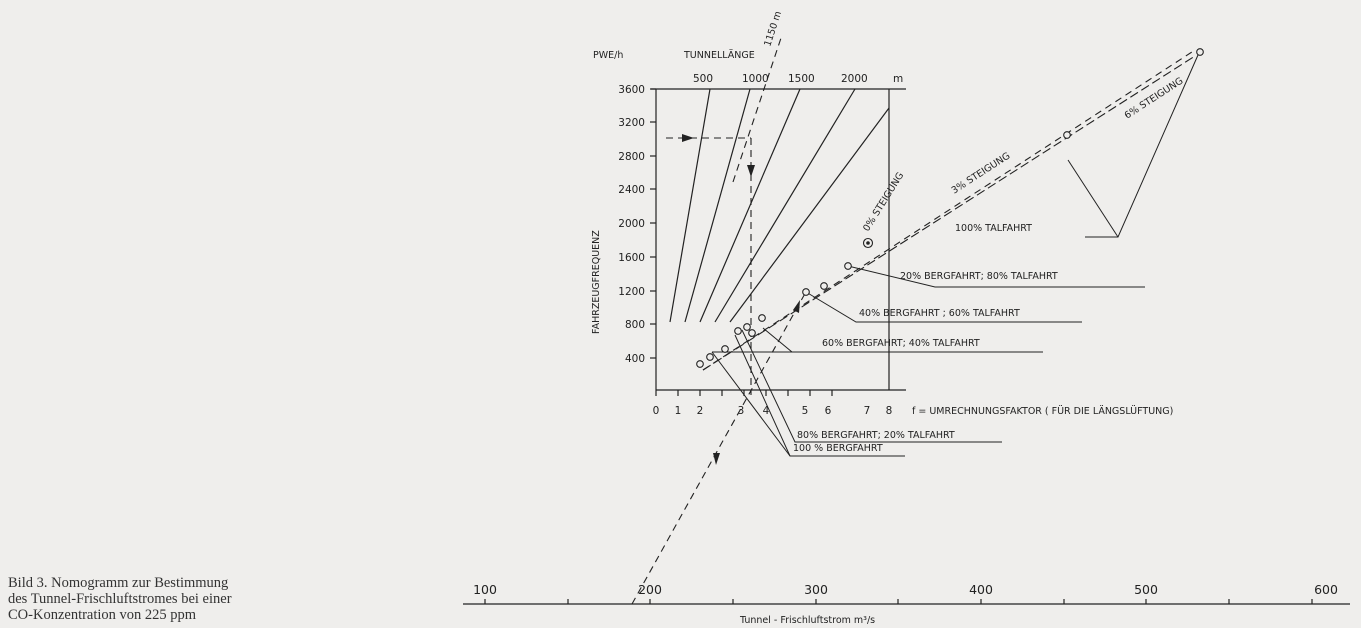 The width and height of the screenshot is (1361, 628). Describe the element at coordinates (631, 90) in the screenshot. I see `svg-text: 3600` at that location.